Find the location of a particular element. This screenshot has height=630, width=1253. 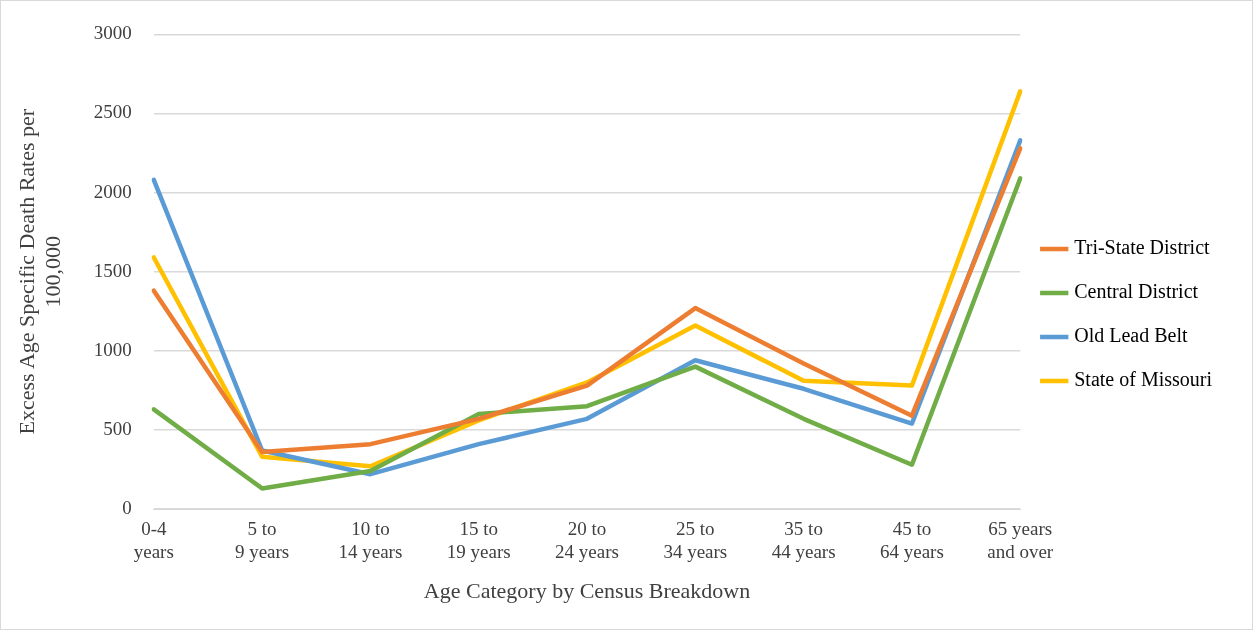

x-tick-label: 20 to 24 years is located at coordinates (587, 540).